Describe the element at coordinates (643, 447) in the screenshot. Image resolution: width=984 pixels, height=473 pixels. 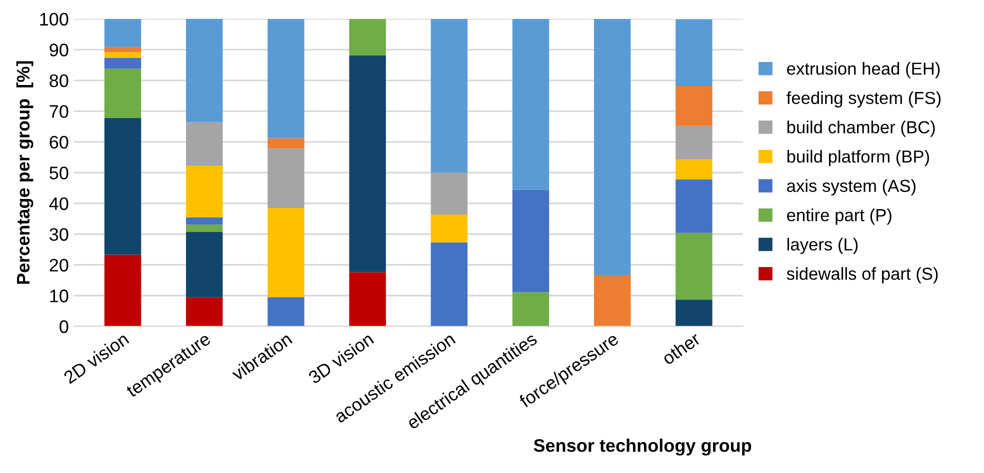
I see `x-axis-title: Sensor technology group` at that location.